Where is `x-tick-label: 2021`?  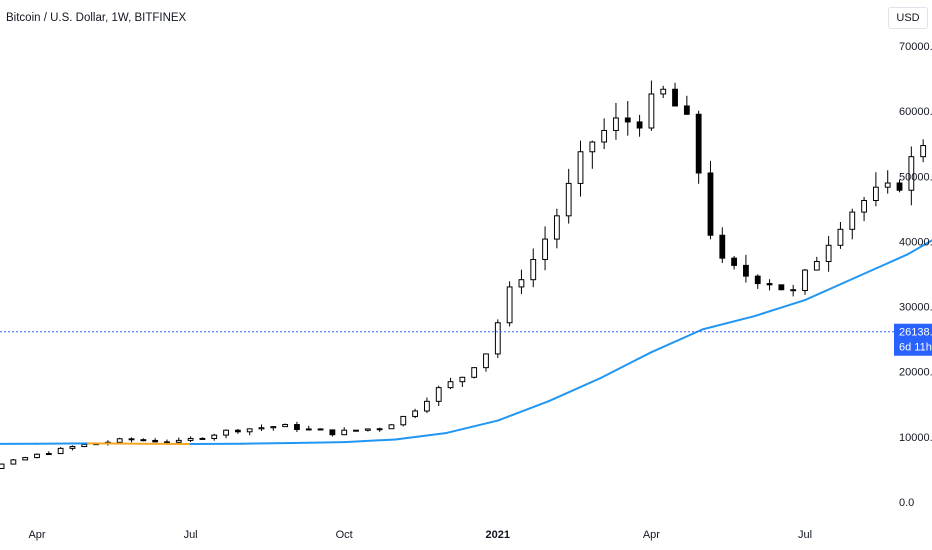 x-tick-label: 2021 is located at coordinates (498, 535).